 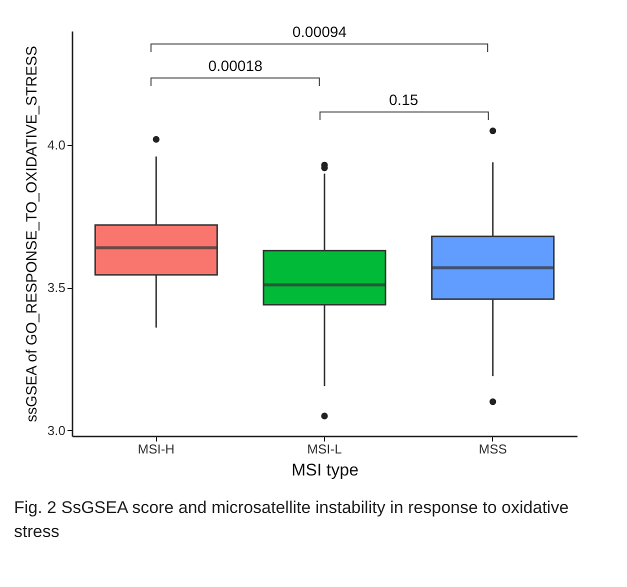 What do you see at coordinates (156, 449) in the screenshot?
I see `x-tick-label: MSI-H` at bounding box center [156, 449].